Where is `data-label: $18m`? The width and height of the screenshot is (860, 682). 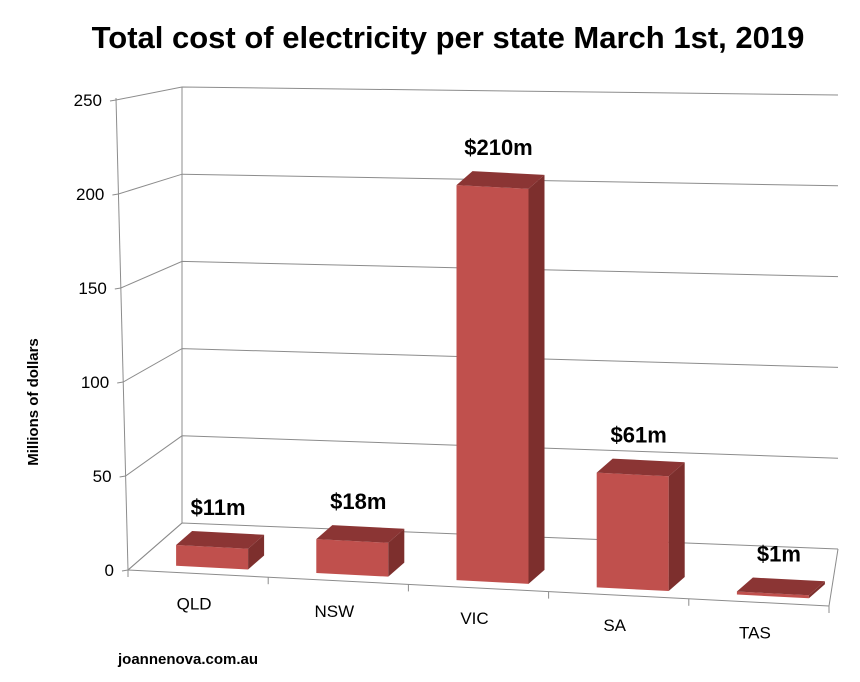
data-label: $18m is located at coordinates (358, 501).